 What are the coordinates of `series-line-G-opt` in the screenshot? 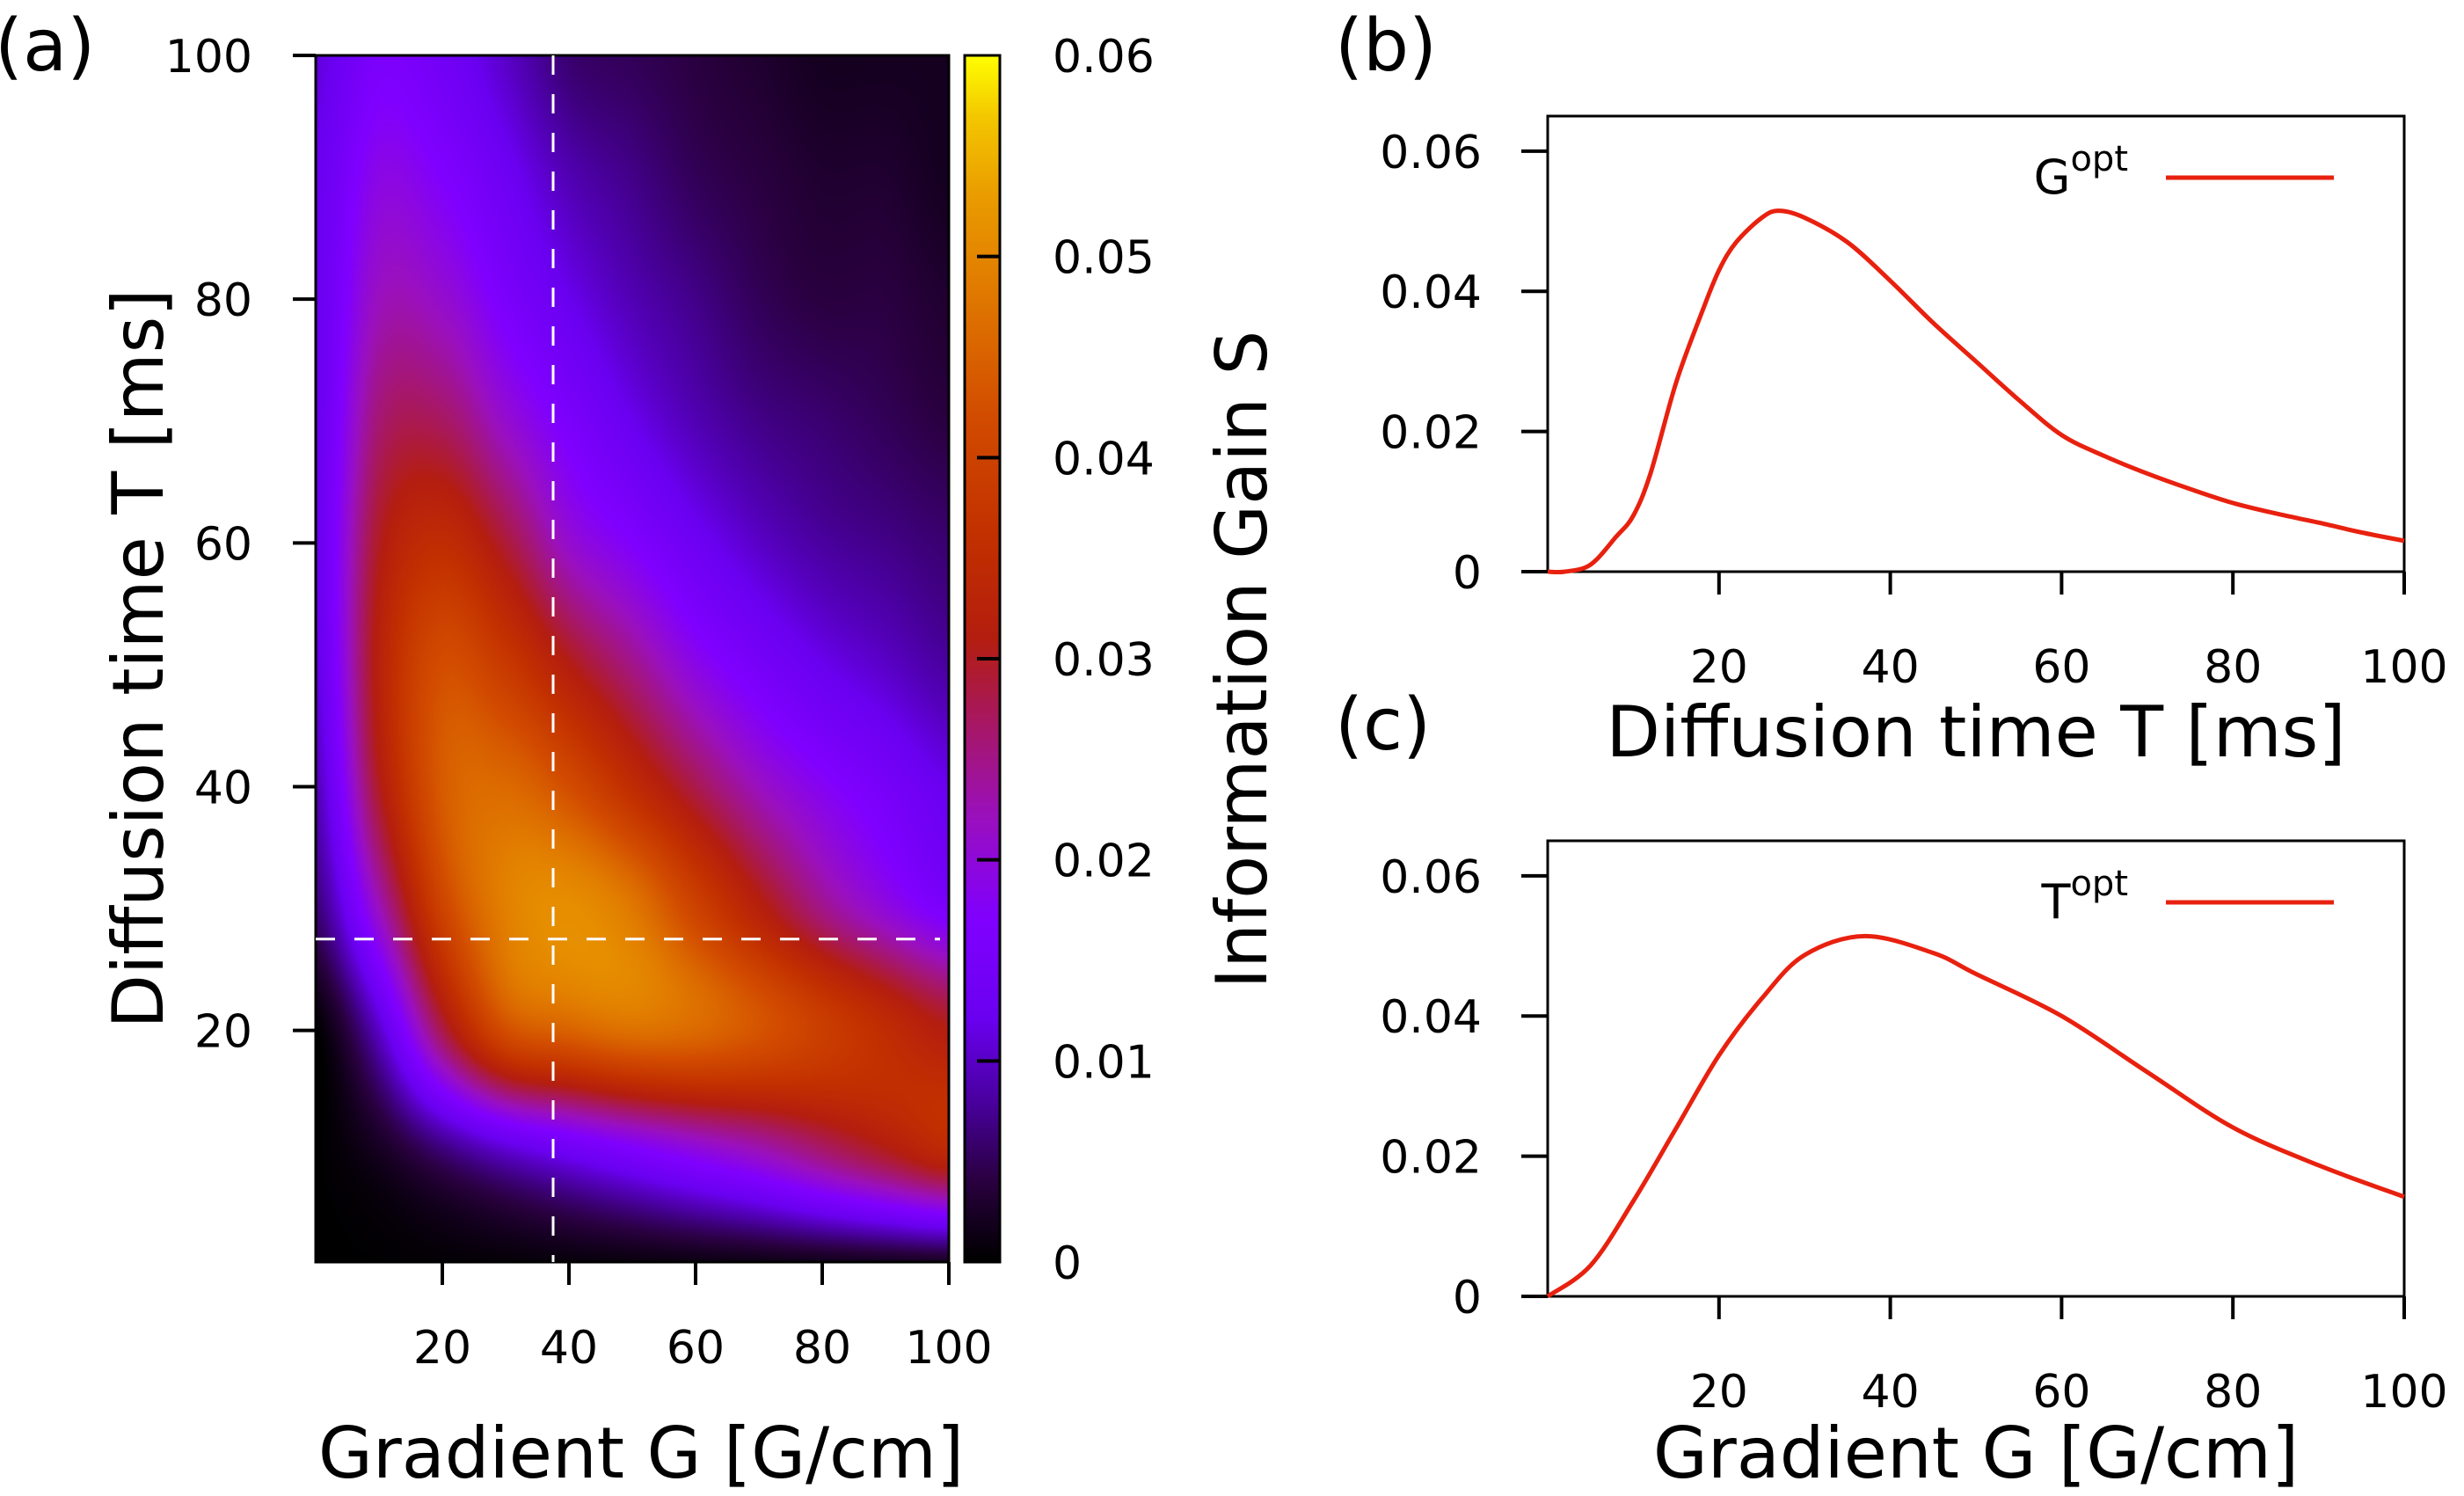 It's located at (1976, 391).